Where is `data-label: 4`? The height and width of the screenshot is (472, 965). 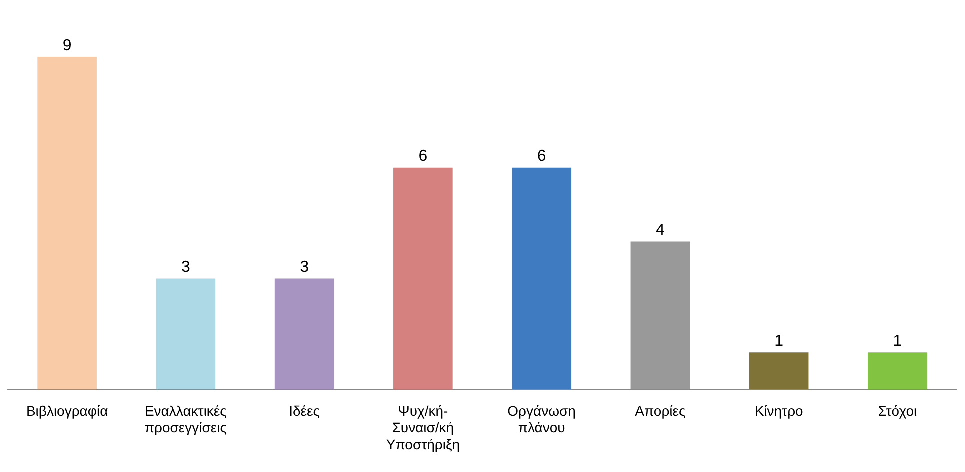 data-label: 4 is located at coordinates (660, 231).